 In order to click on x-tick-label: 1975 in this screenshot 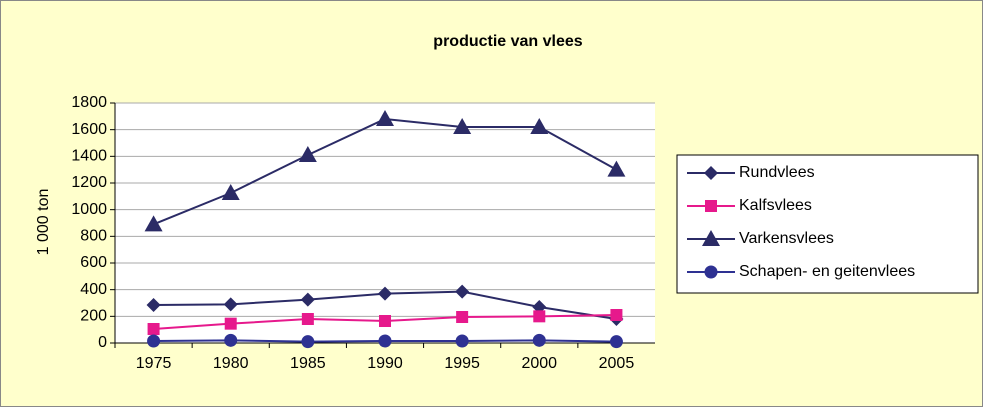, I will do `click(154, 363)`.